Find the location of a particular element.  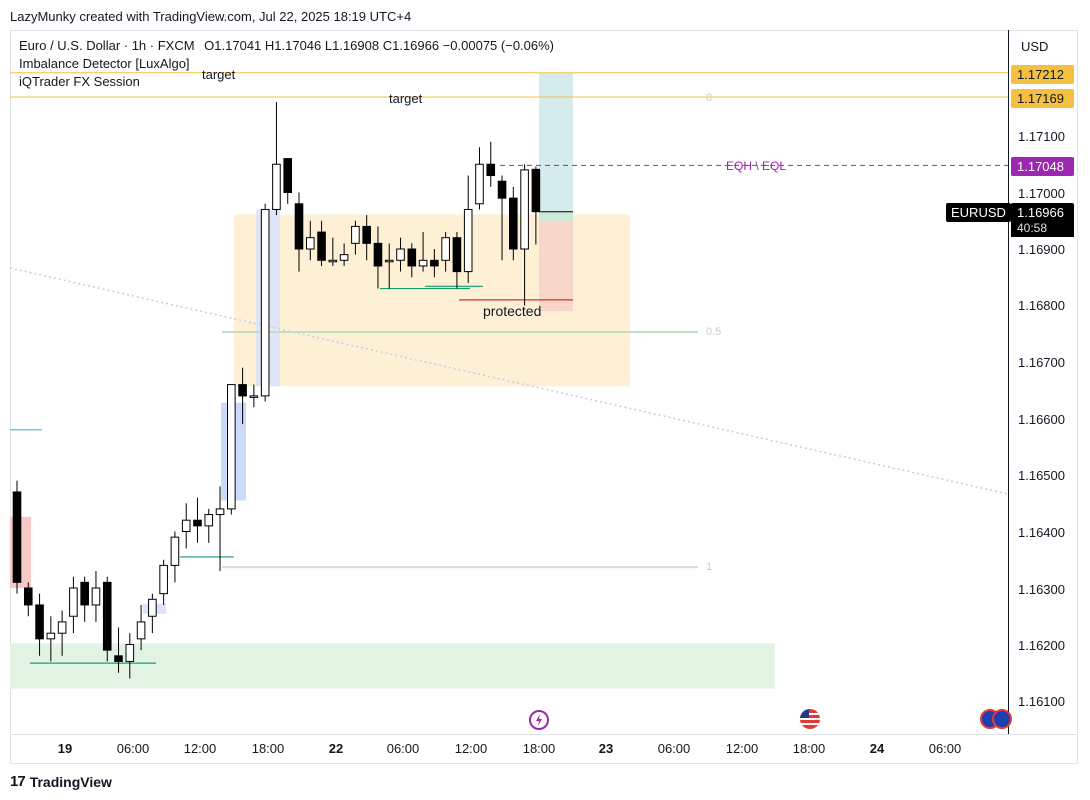

price-tick: 1.16800 is located at coordinates (1041, 305).